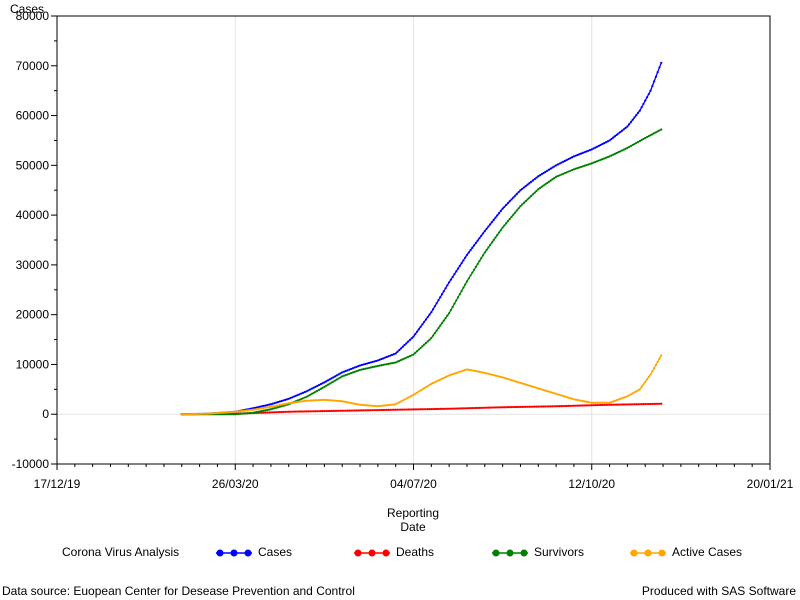 The width and height of the screenshot is (800, 600). What do you see at coordinates (121, 552) in the screenshot?
I see `legend-title: Corona Virus Analysis` at bounding box center [121, 552].